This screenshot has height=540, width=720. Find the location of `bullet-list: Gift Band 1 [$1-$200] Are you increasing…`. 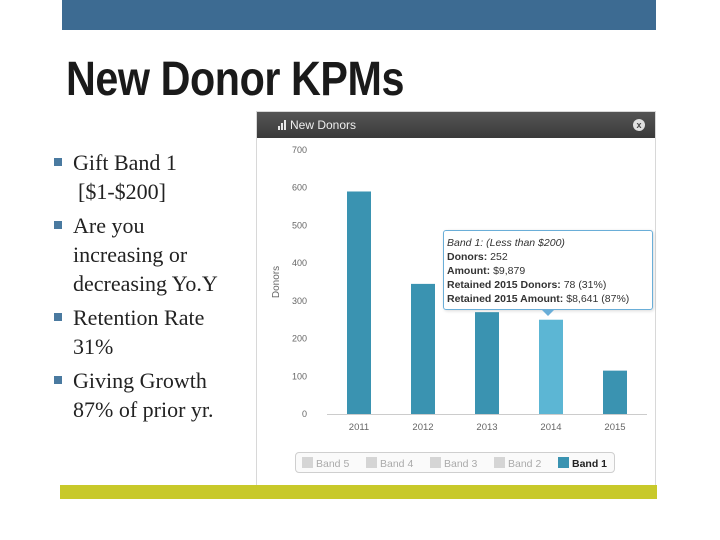

bullet-list: Gift Band 1 [$1-$200] Are you increasing… is located at coordinates (152, 288).